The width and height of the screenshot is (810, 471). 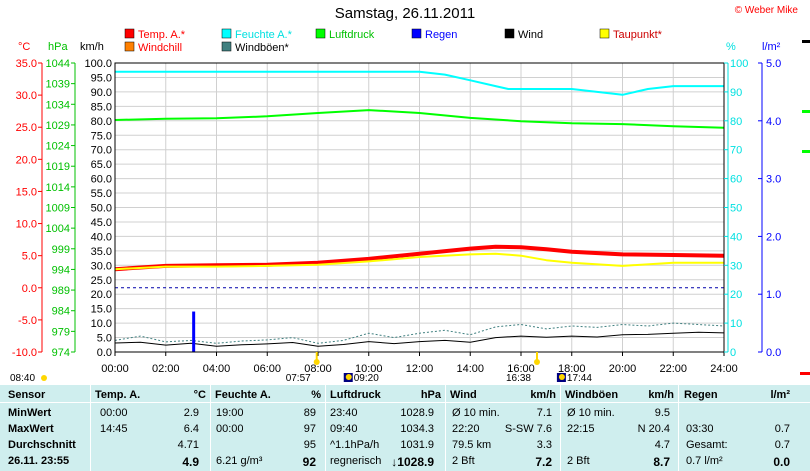 I want to click on x-tick-label: 12:00, so click(x=420, y=369).